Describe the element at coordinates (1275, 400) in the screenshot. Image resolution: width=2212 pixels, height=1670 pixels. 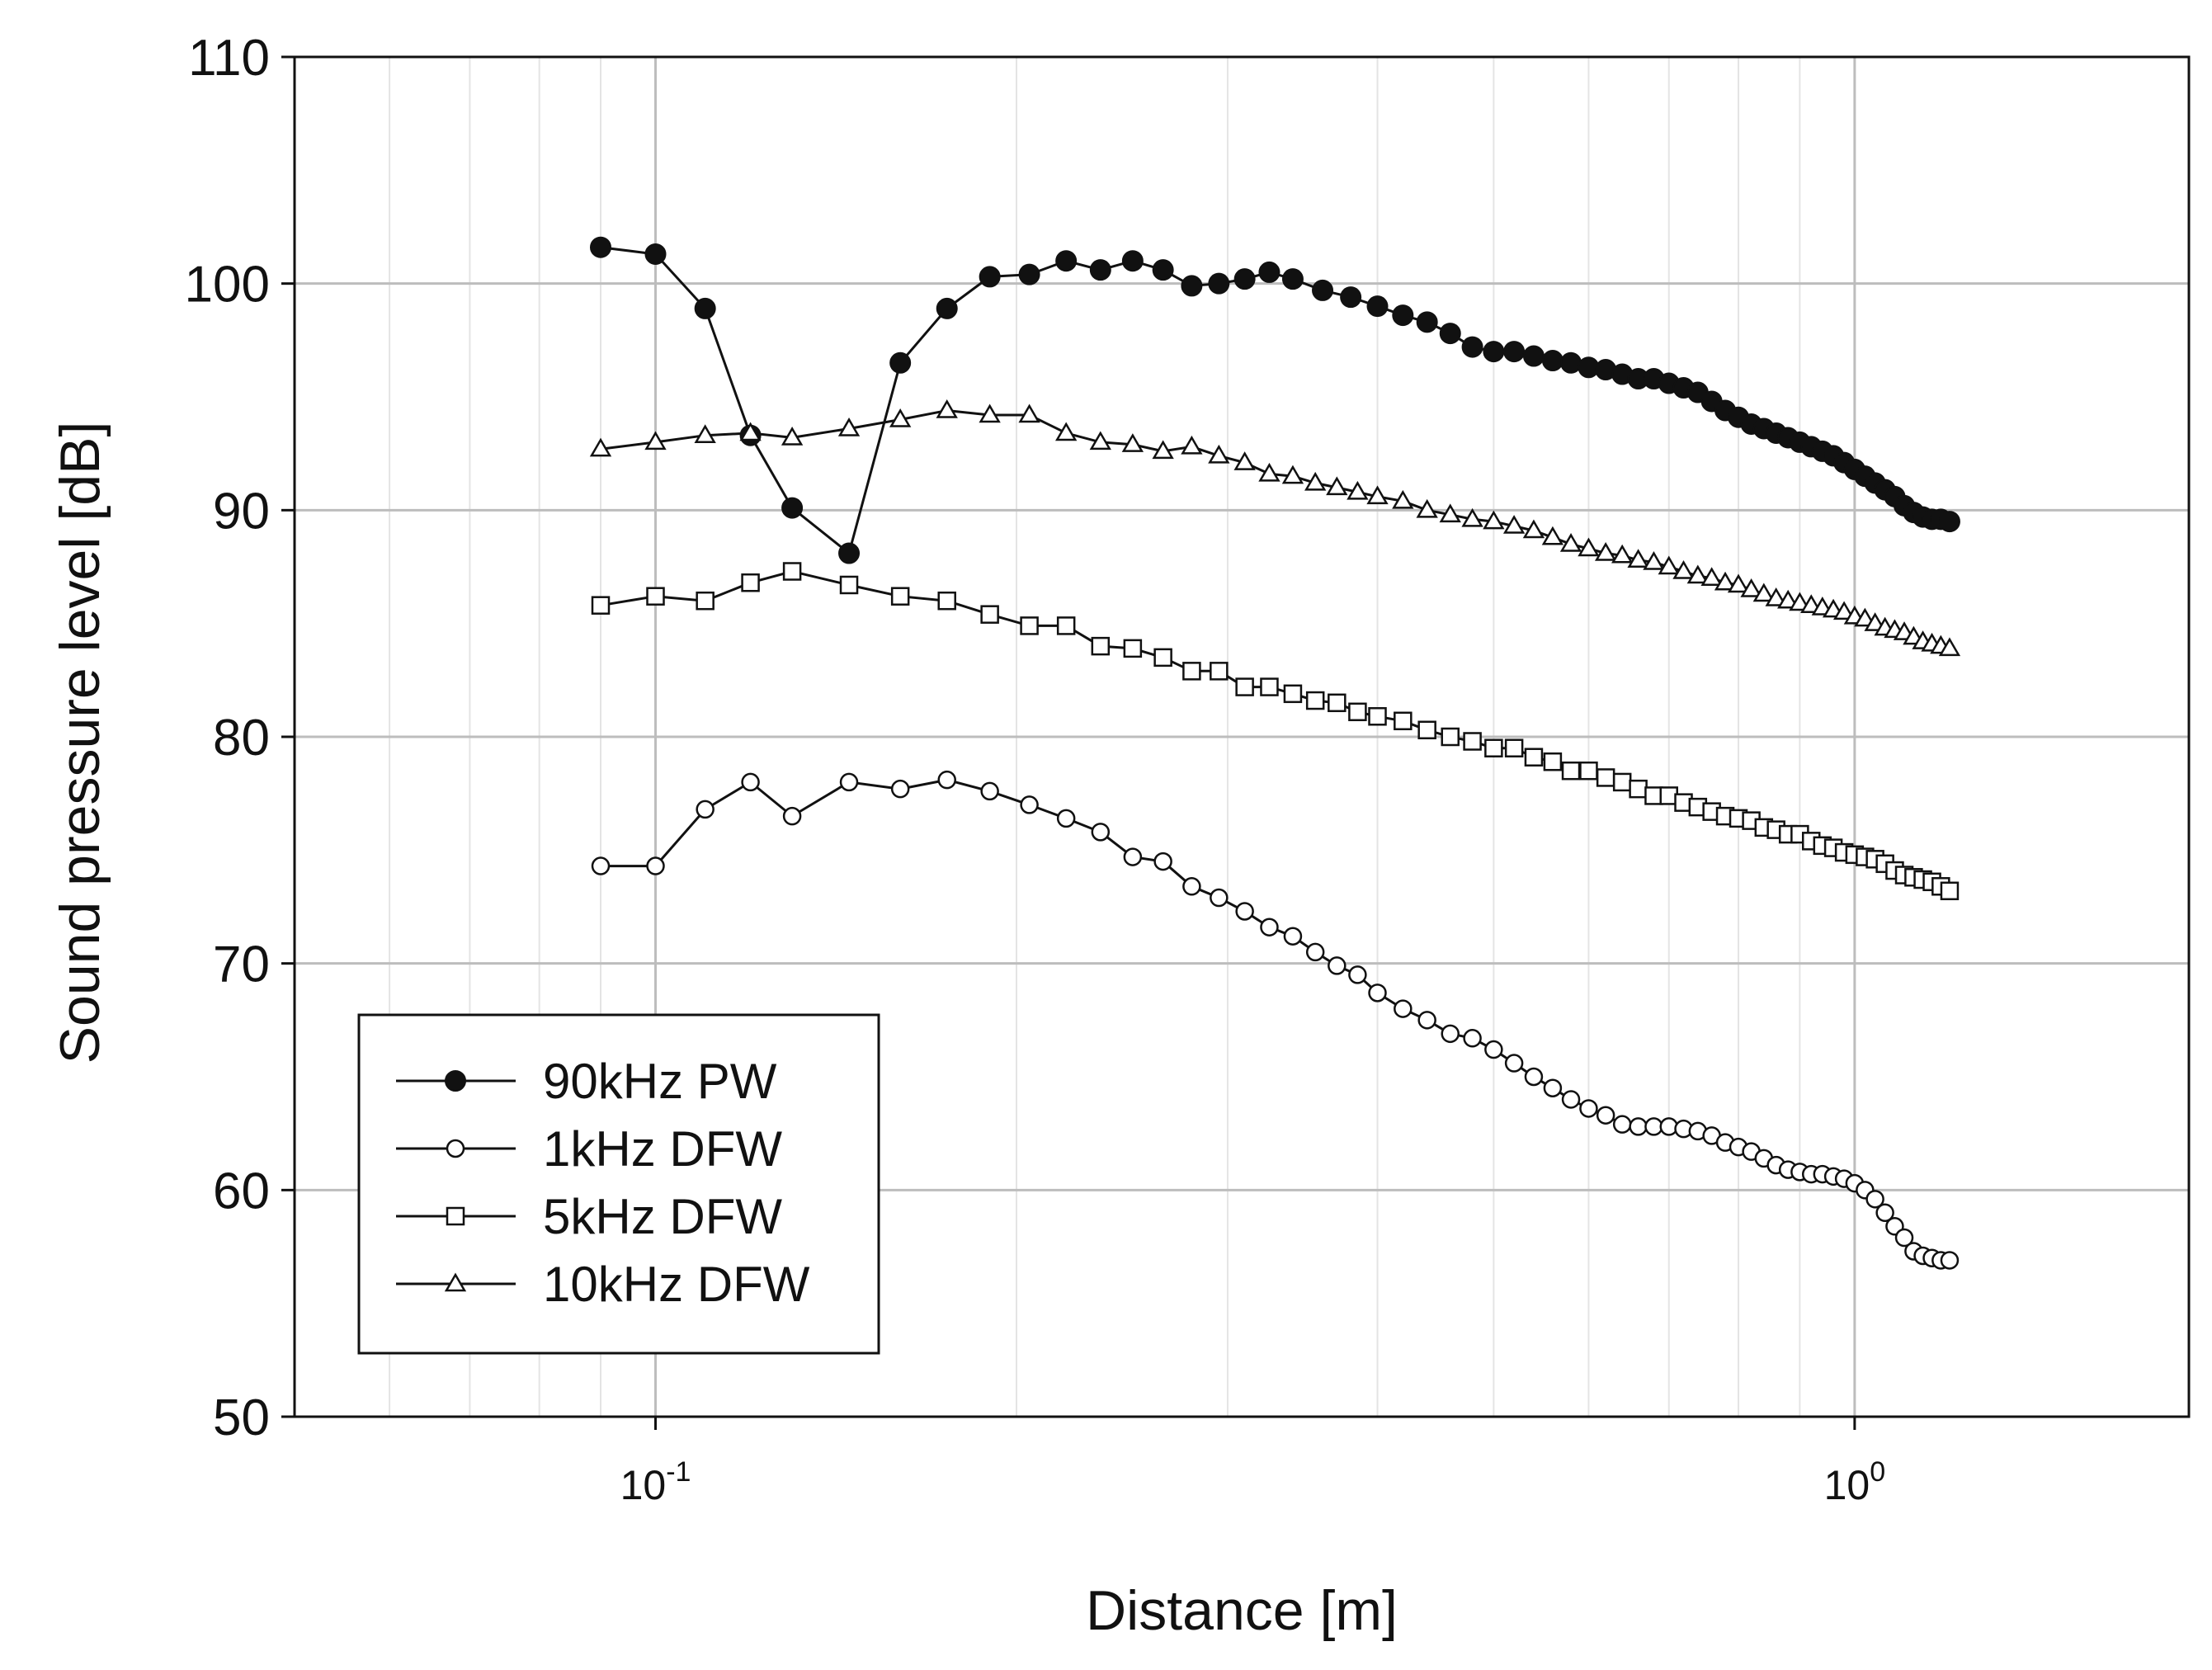
I see `series-90khz-pw` at that location.